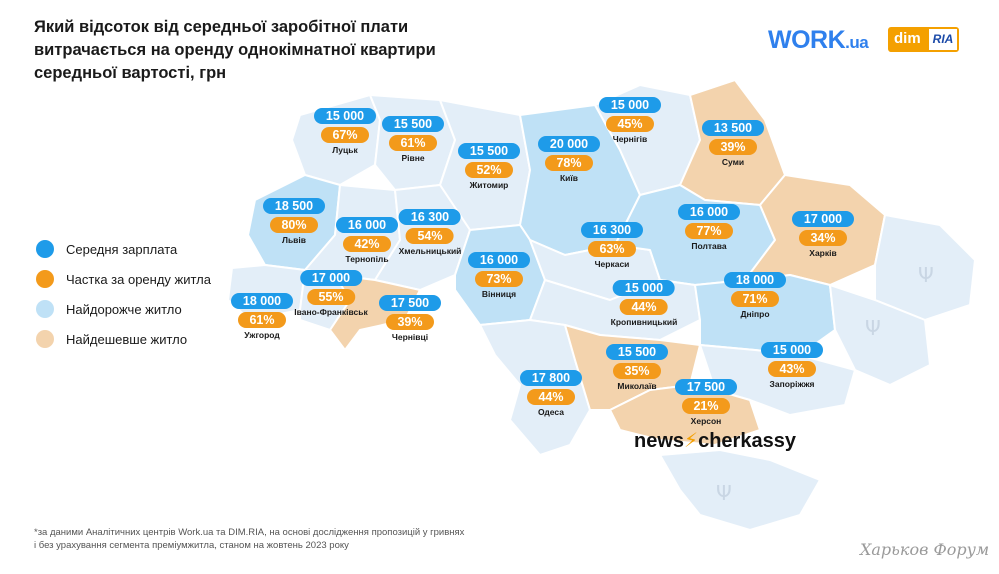  What do you see at coordinates (569, 144) in the screenshot?
I see `salary-badge: 20 000` at bounding box center [569, 144].